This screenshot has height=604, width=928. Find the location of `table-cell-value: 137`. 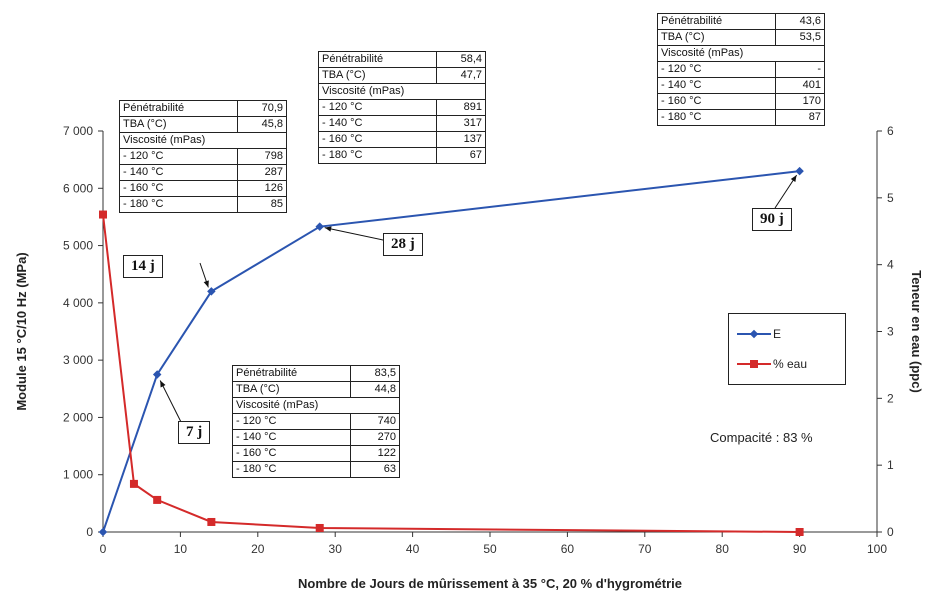

table-cell-value: 137 is located at coordinates (461, 139).